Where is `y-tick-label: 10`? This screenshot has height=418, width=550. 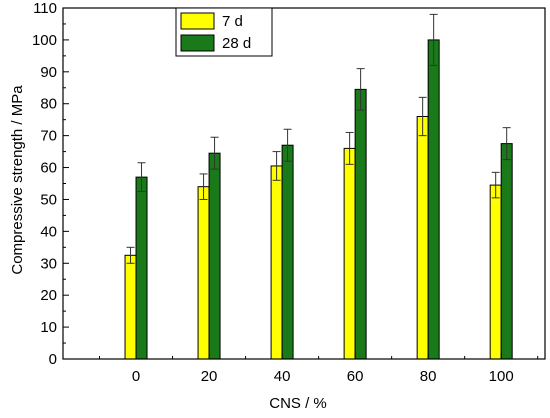 y-tick-label: 10 is located at coordinates (48, 327).